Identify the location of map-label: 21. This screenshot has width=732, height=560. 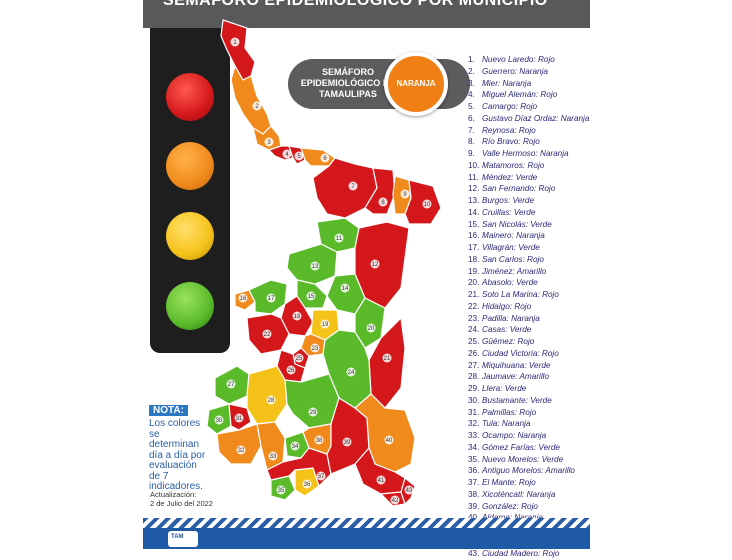
(387, 359).